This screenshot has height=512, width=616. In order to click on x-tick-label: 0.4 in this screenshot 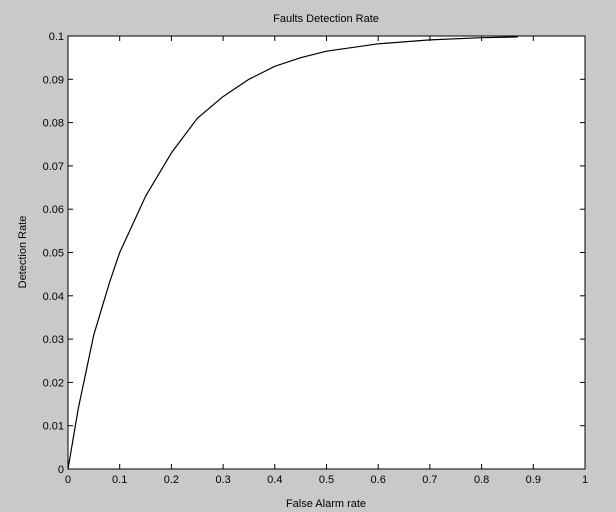, I will do `click(274, 480)`.